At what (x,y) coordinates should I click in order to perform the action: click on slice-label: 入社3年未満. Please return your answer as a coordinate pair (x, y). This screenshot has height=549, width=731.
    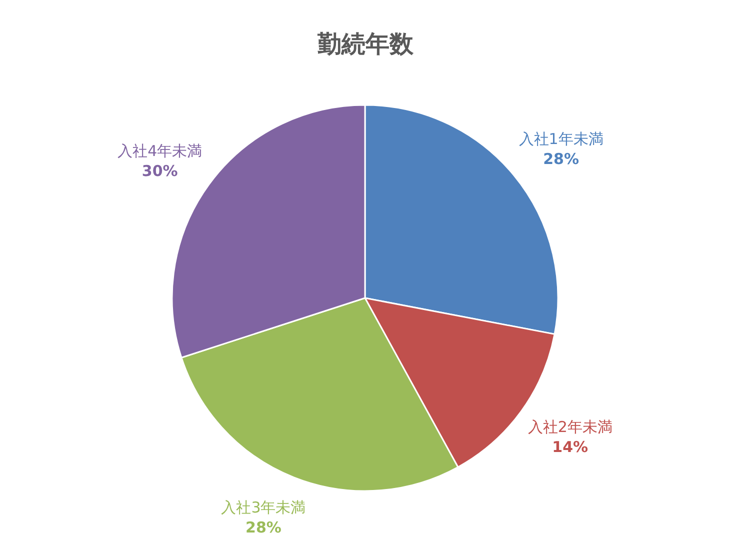
    Looking at the image, I should click on (263, 507).